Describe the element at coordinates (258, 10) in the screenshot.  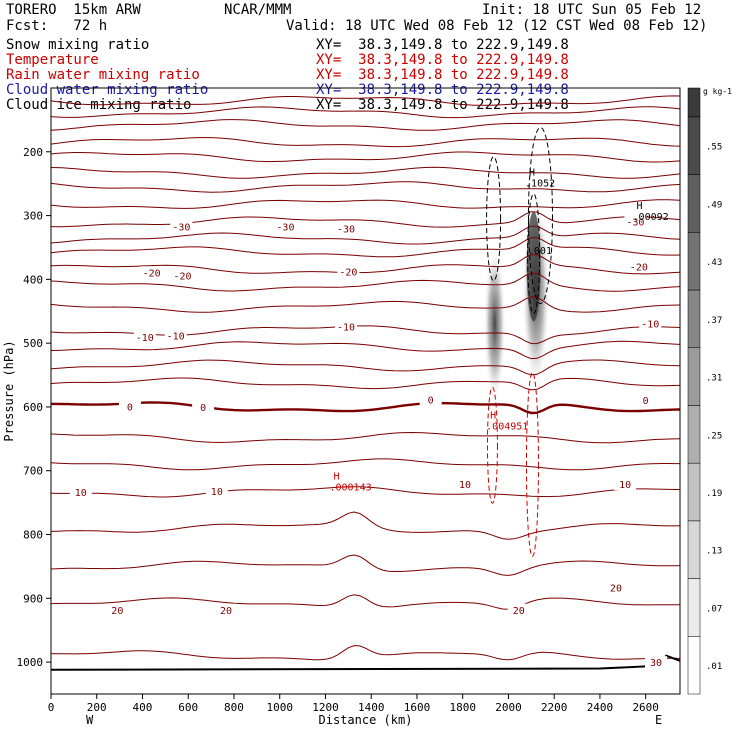
I see `org-label: NCAR/MMM` at that location.